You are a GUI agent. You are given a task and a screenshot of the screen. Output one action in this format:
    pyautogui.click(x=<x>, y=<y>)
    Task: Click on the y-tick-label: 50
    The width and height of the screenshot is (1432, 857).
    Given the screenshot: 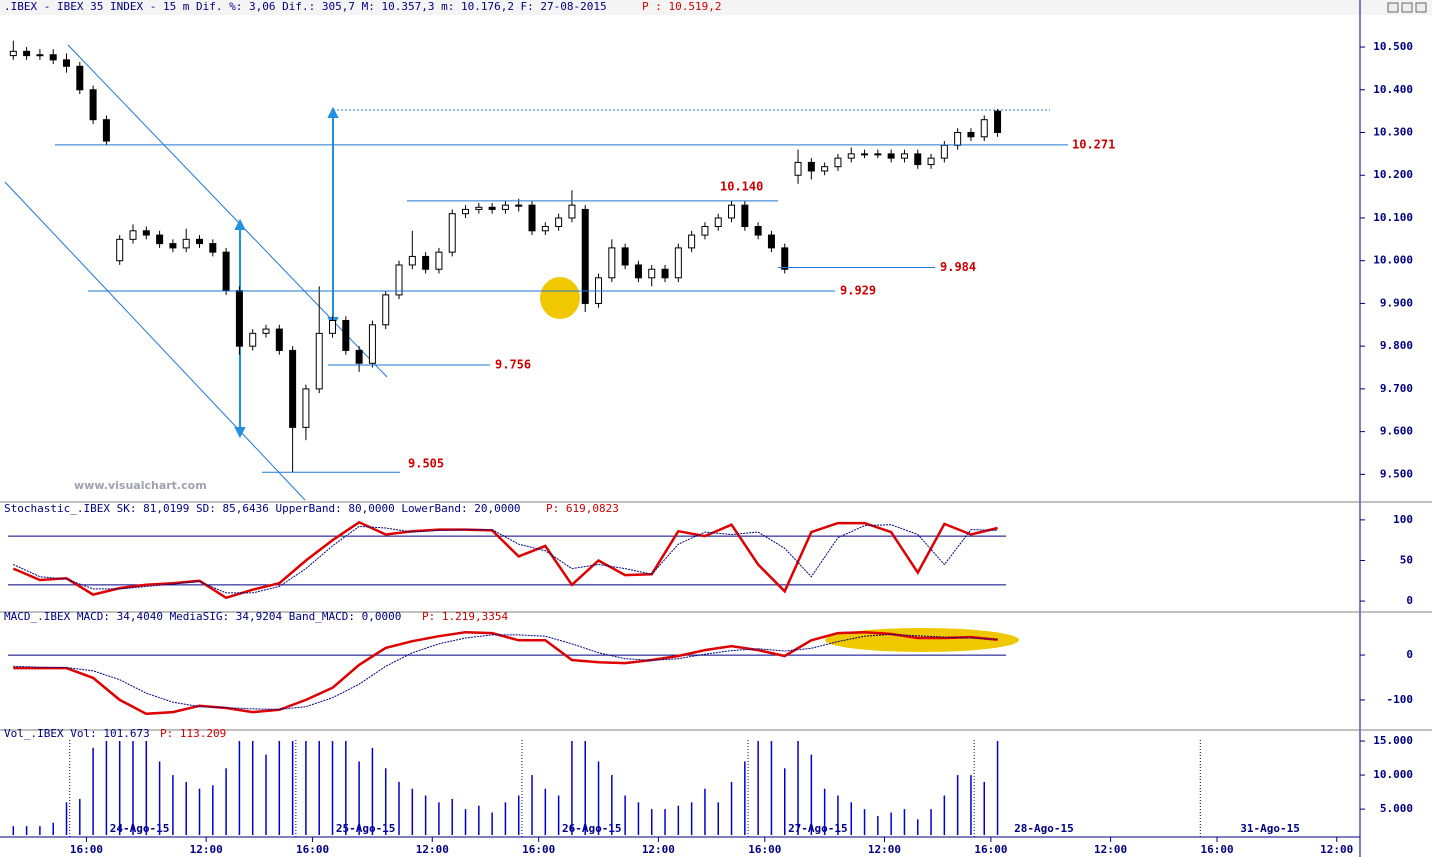 What is the action you would take?
    pyautogui.click(x=1406, y=559)
    